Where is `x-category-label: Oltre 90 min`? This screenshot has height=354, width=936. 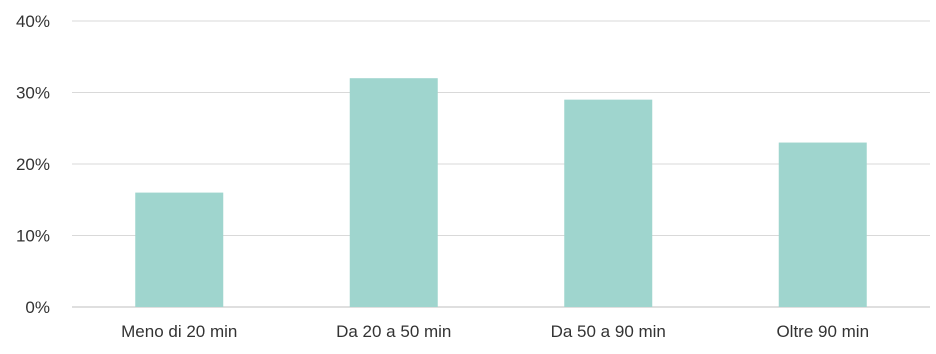
x-category-label: Oltre 90 min is located at coordinates (822, 331).